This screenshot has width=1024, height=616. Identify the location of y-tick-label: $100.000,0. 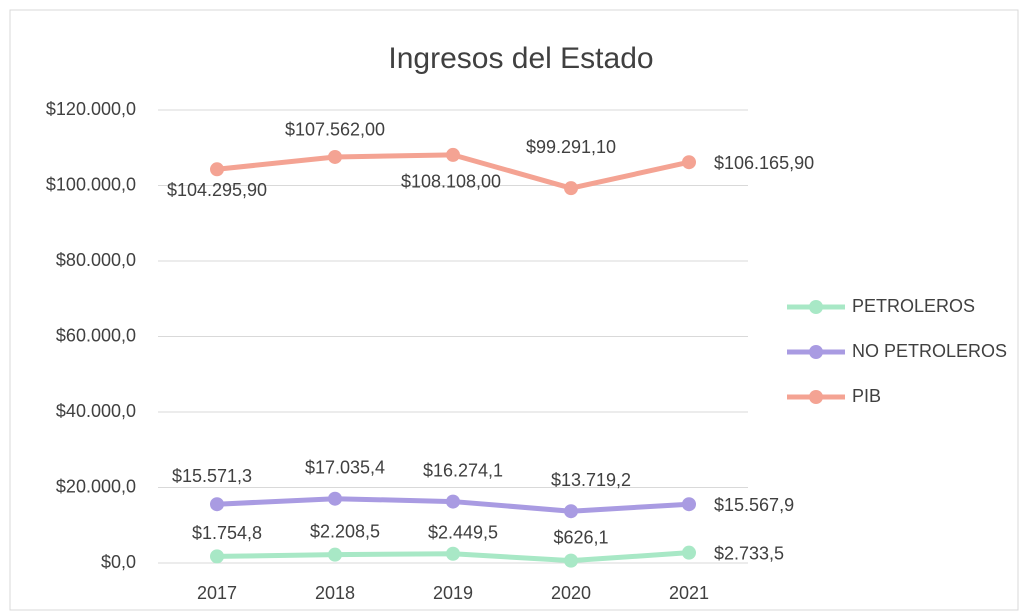
(91, 184).